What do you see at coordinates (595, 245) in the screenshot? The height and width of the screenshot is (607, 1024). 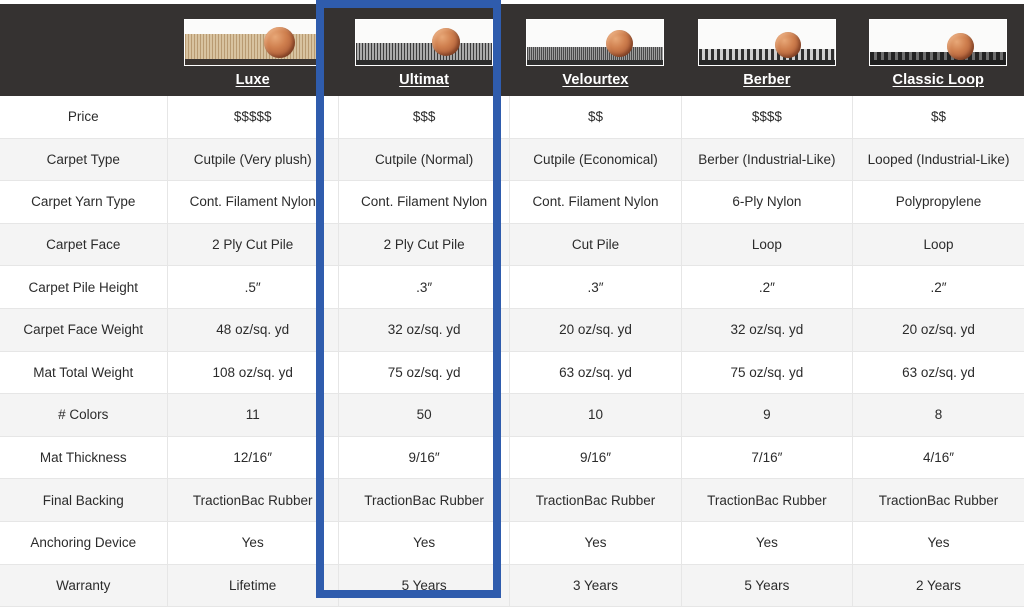 I see `table-cell: Cut Pile` at bounding box center [595, 245].